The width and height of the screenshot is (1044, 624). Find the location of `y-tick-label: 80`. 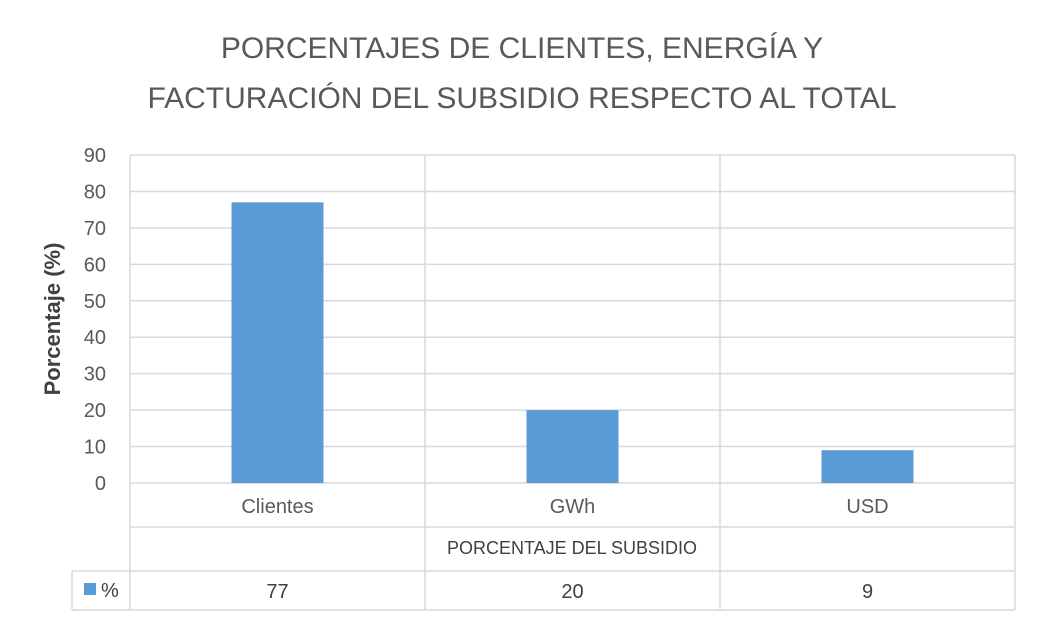

y-tick-label: 80 is located at coordinates (95, 192).